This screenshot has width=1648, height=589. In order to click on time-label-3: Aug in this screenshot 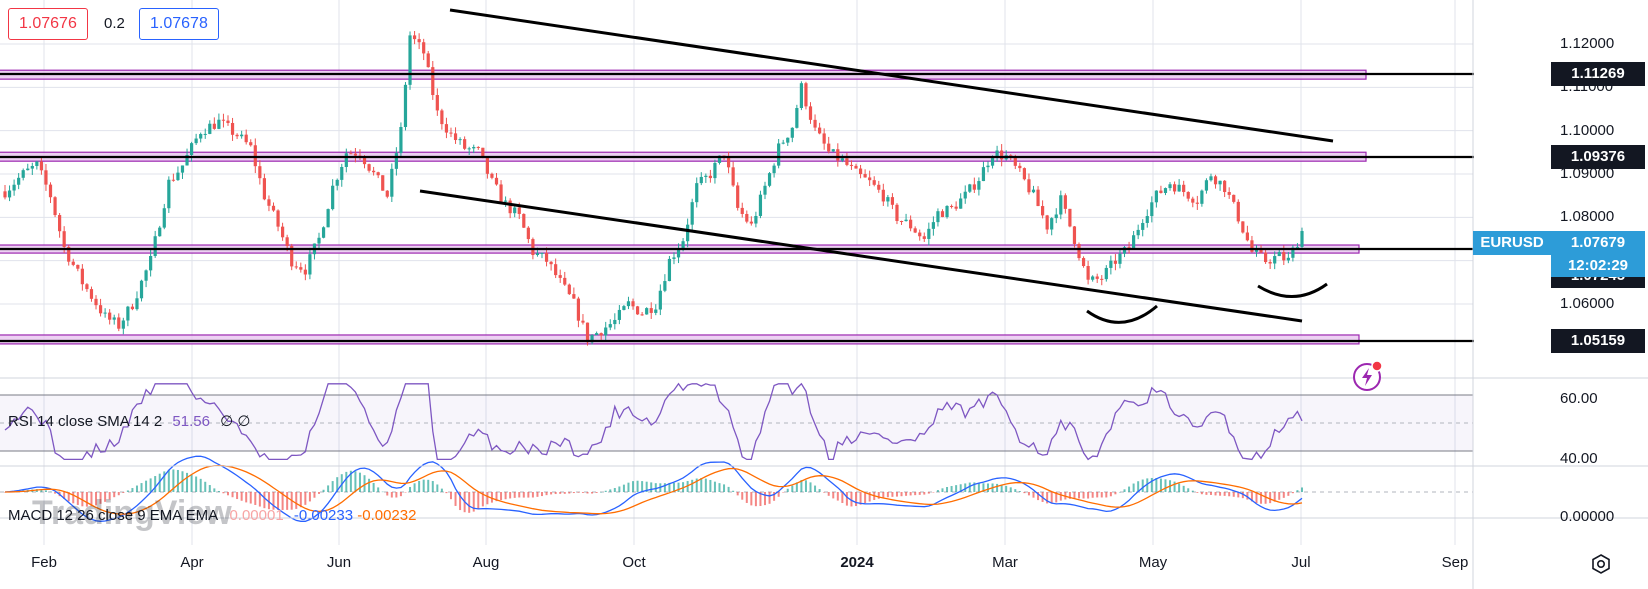, I will do `click(486, 562)`.